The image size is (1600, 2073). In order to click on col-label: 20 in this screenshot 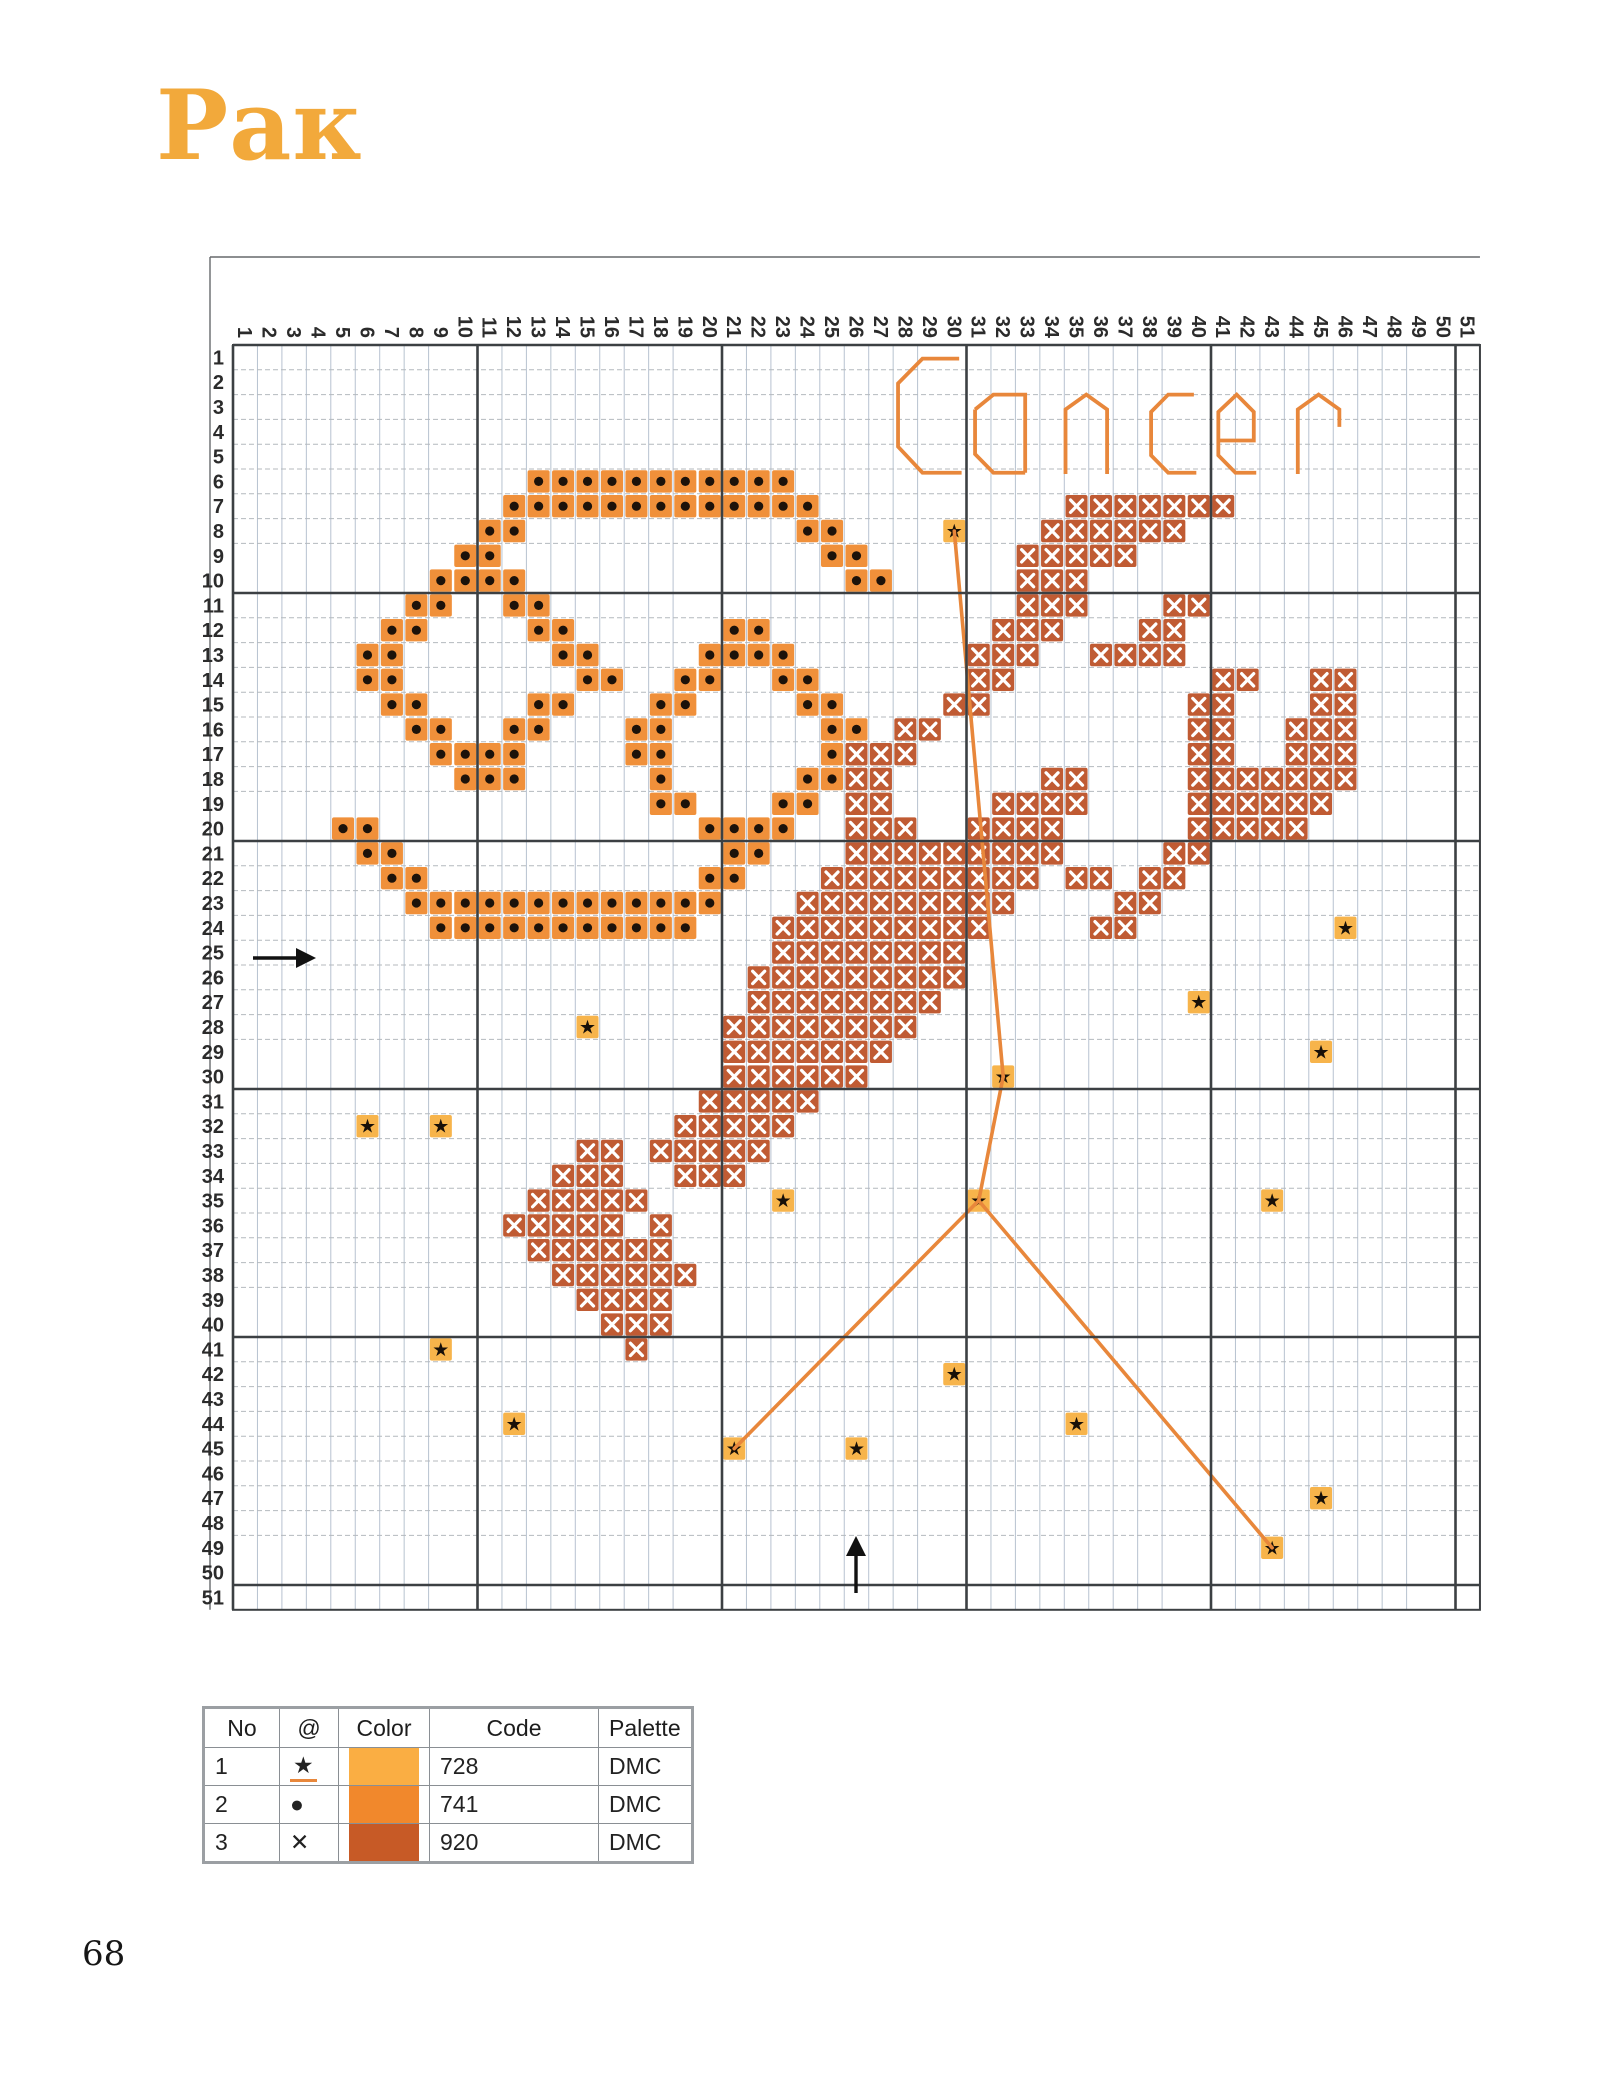, I will do `click(709, 327)`.